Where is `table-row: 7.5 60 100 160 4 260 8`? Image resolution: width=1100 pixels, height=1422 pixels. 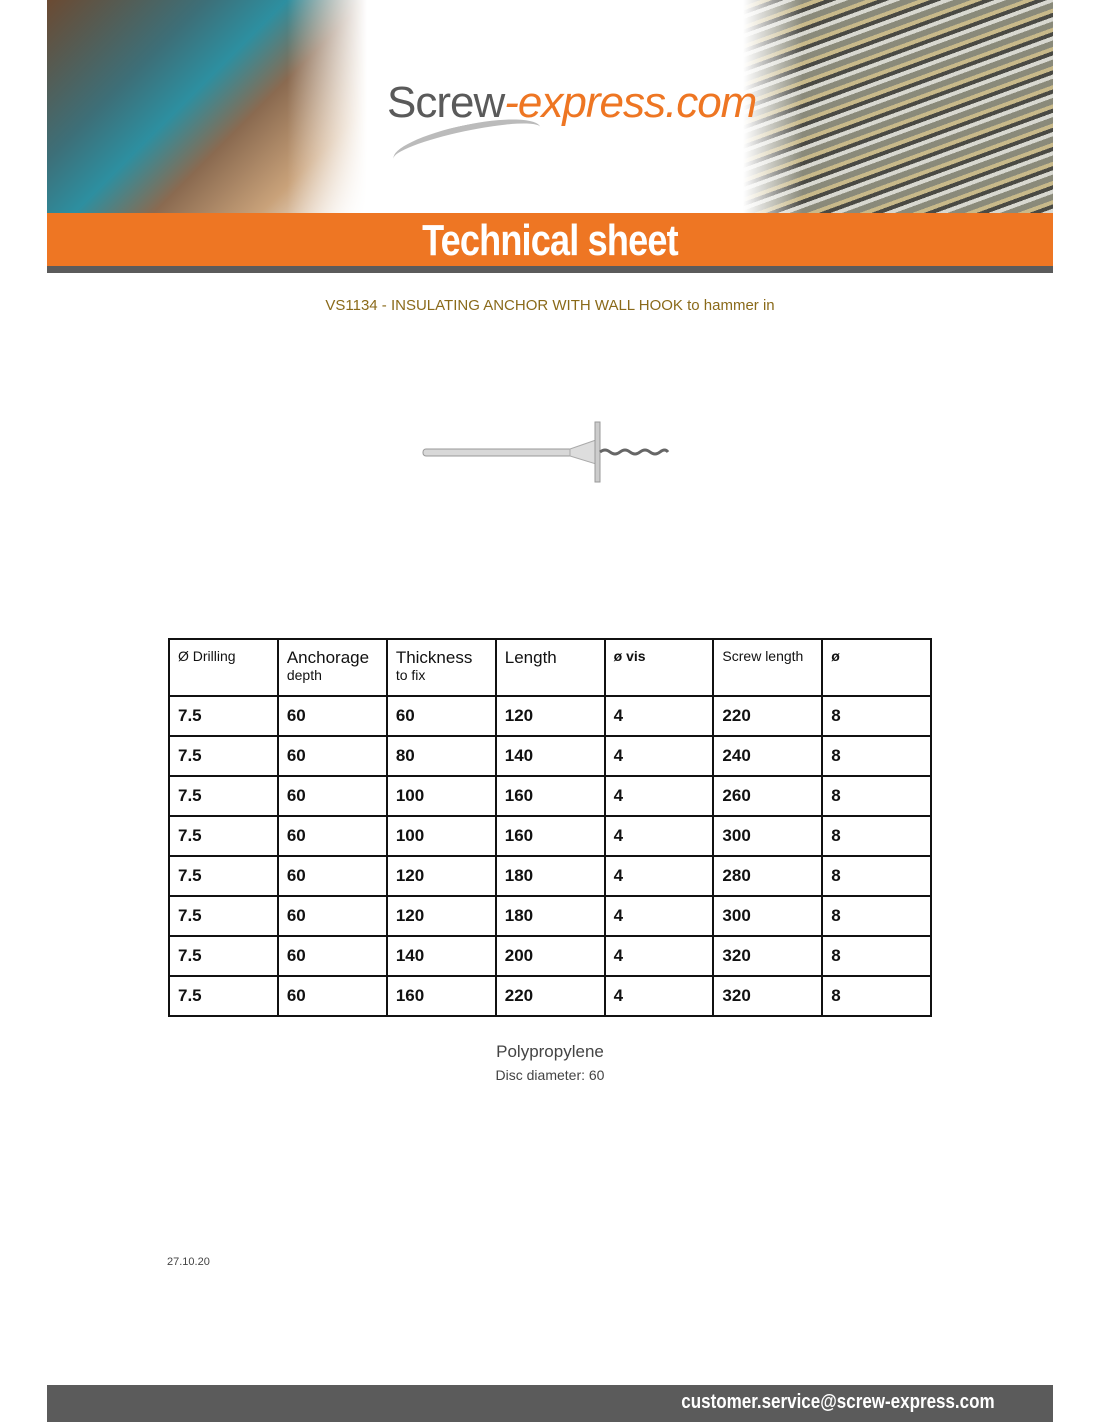 table-row: 7.5 60 100 160 4 260 8 is located at coordinates (550, 796).